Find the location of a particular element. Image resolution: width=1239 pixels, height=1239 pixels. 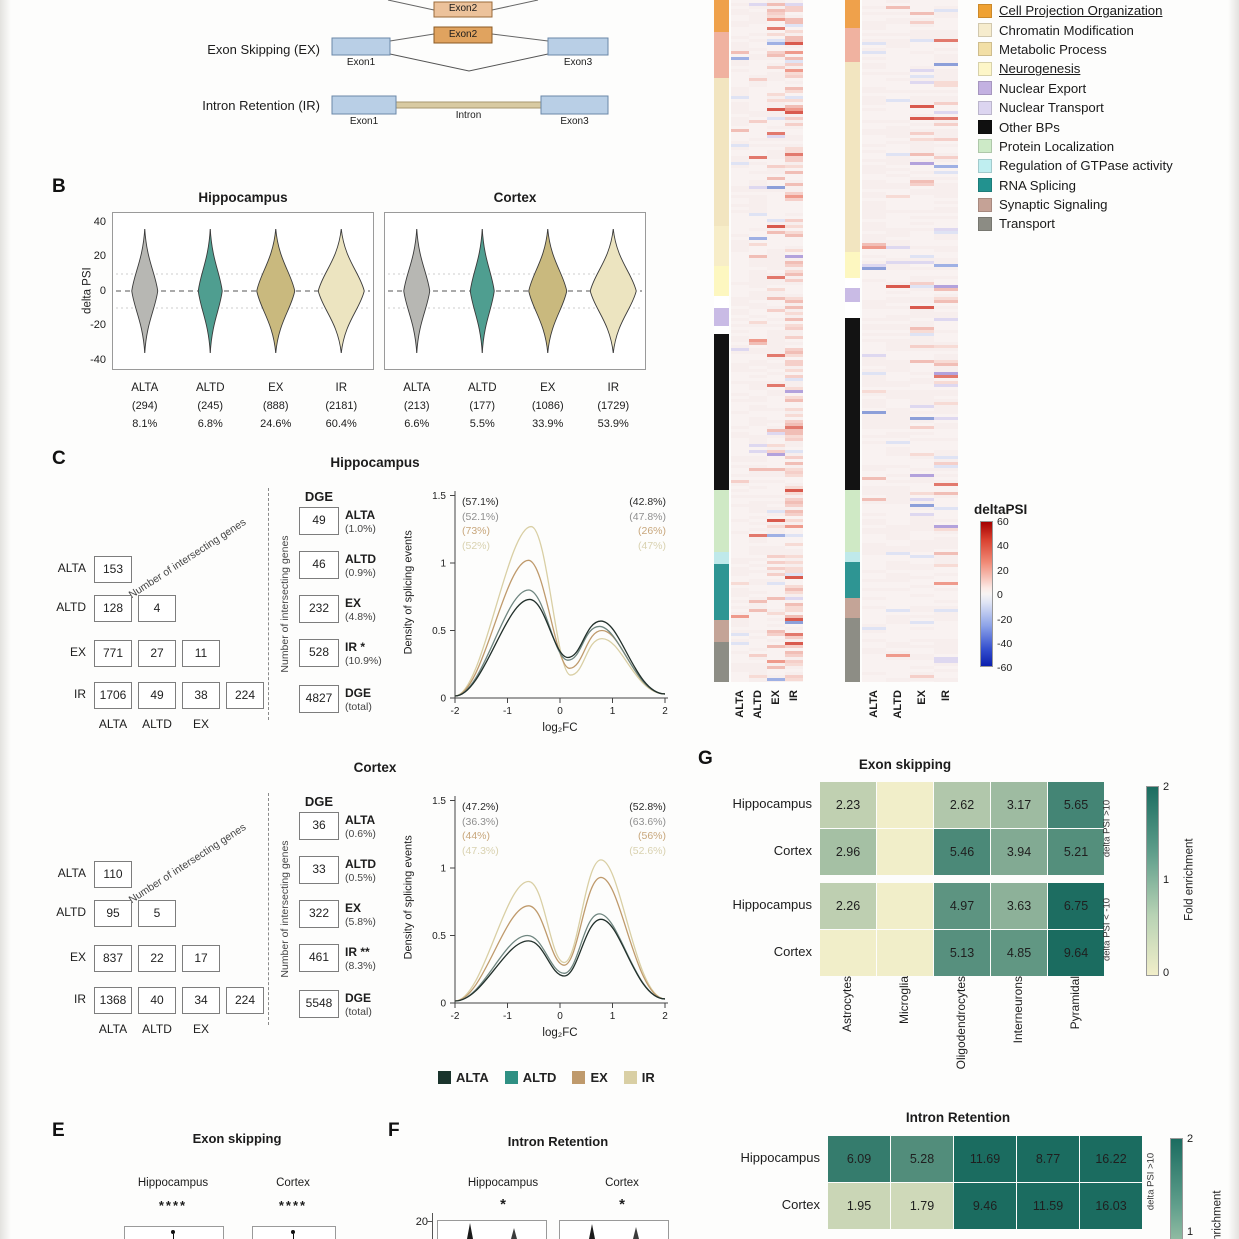

axis-tick-label: 2 is located at coordinates (665, 711).